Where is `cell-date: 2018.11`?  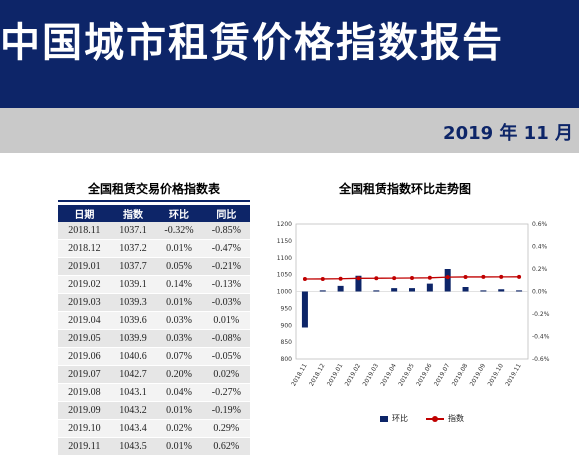
cell-date: 2018.11 is located at coordinates (84, 231).